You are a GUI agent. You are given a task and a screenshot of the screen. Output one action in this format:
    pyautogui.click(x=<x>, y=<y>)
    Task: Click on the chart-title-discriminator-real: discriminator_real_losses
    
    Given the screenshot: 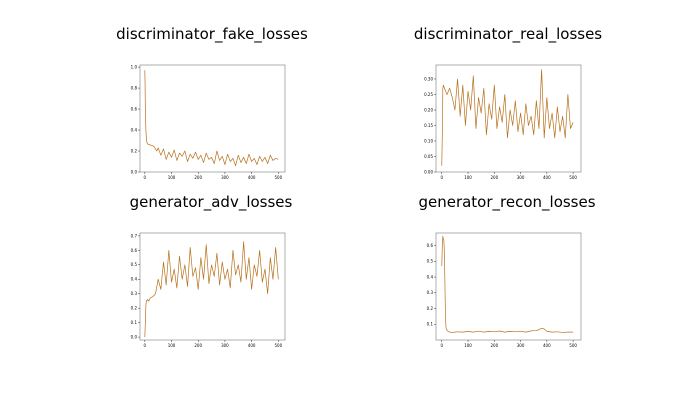 What is the action you would take?
    pyautogui.click(x=508, y=34)
    